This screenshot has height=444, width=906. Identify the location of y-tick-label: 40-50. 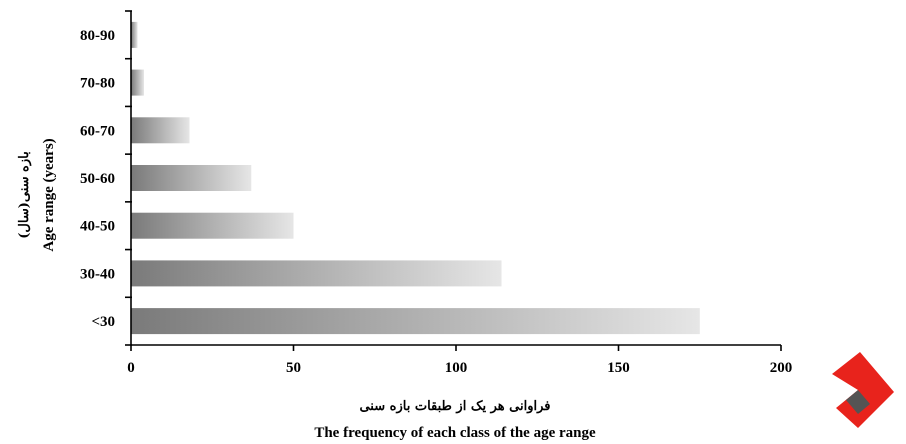
(97, 227).